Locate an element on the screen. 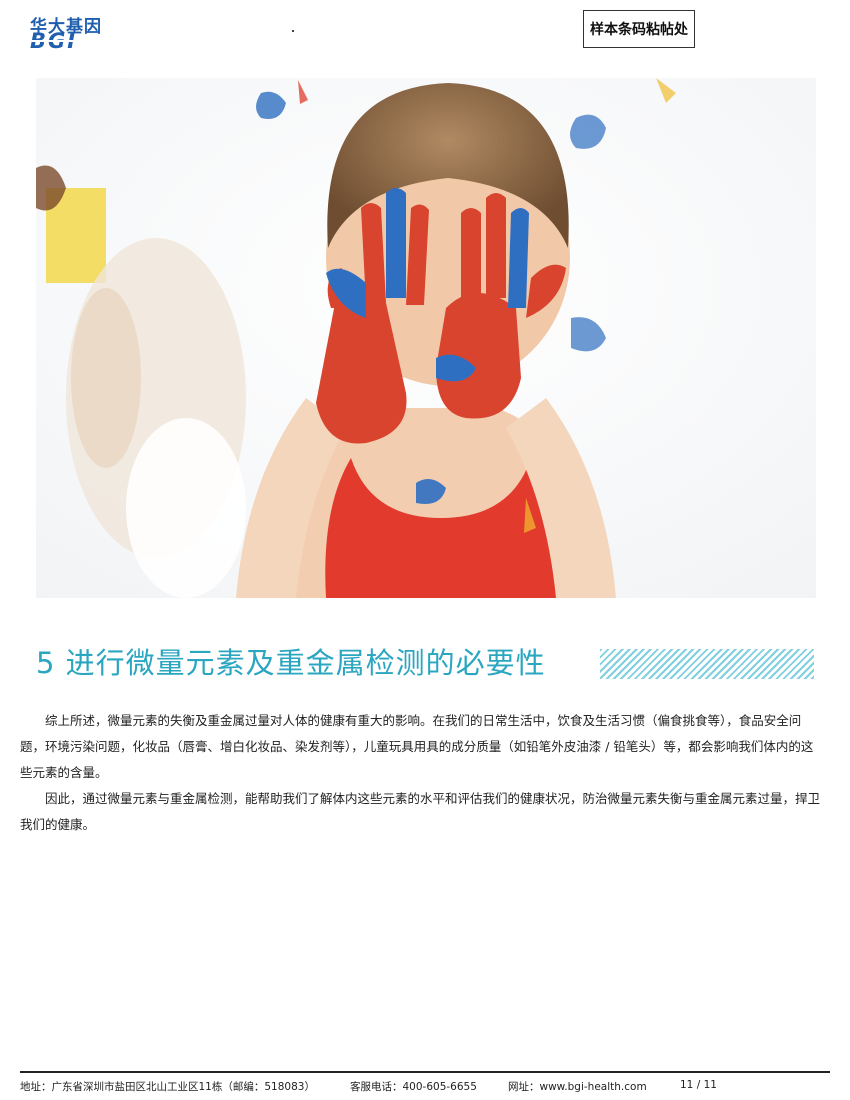 The width and height of the screenshot is (850, 1100). page-number: 11 / 11 is located at coordinates (698, 1085).